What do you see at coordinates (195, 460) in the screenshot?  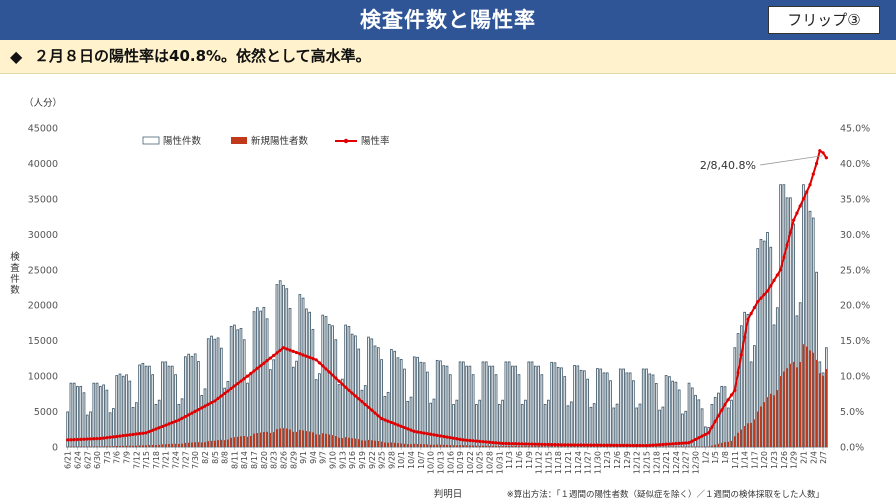 I see `x-tick-label: 7/30` at bounding box center [195, 460].